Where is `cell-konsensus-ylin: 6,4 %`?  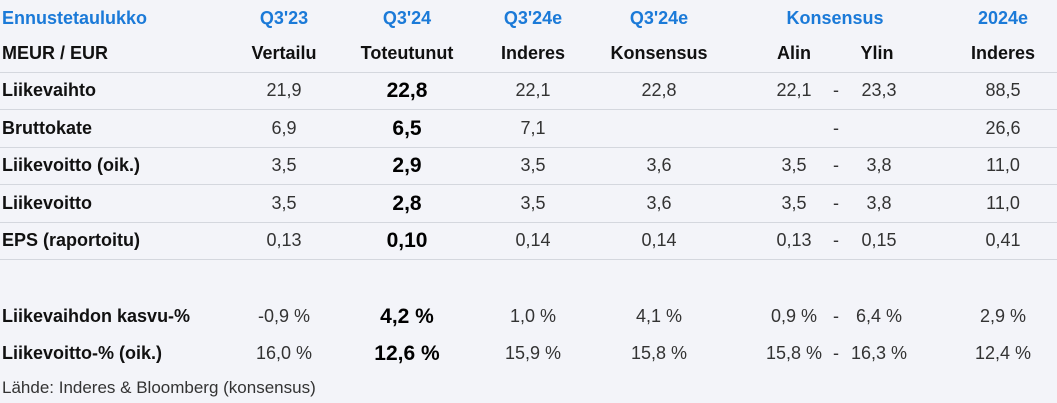 cell-konsensus-ylin: 6,4 % is located at coordinates (879, 316).